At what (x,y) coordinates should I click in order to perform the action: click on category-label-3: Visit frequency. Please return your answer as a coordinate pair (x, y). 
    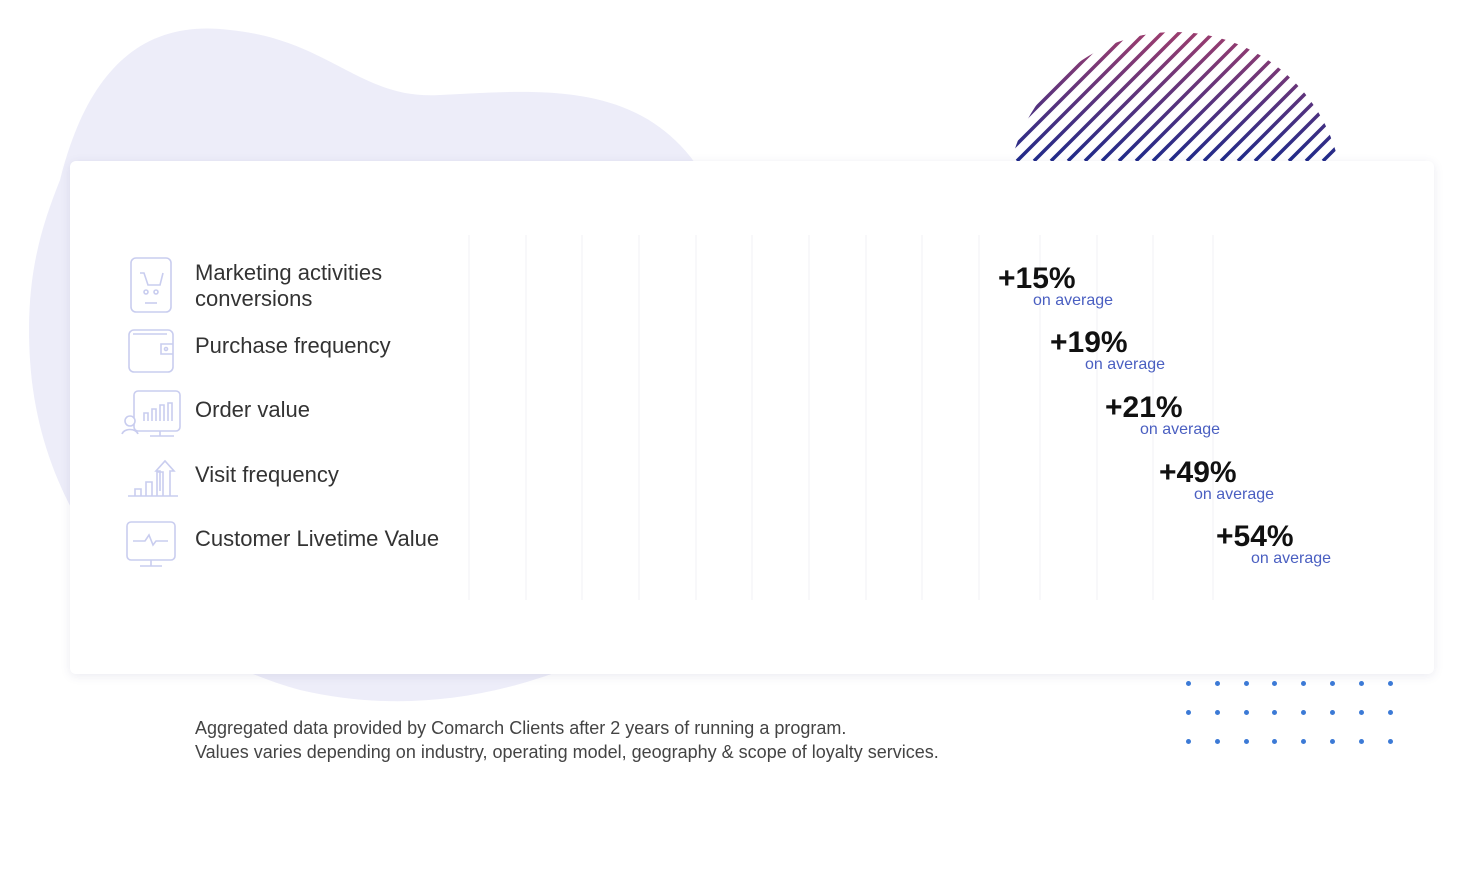
    Looking at the image, I should click on (267, 474).